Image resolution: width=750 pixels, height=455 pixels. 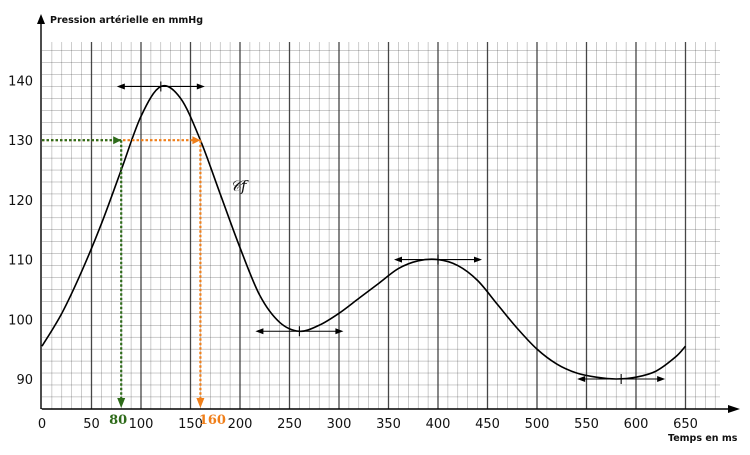 What do you see at coordinates (339, 424) in the screenshot?
I see `x-tick-label: 300` at bounding box center [339, 424].